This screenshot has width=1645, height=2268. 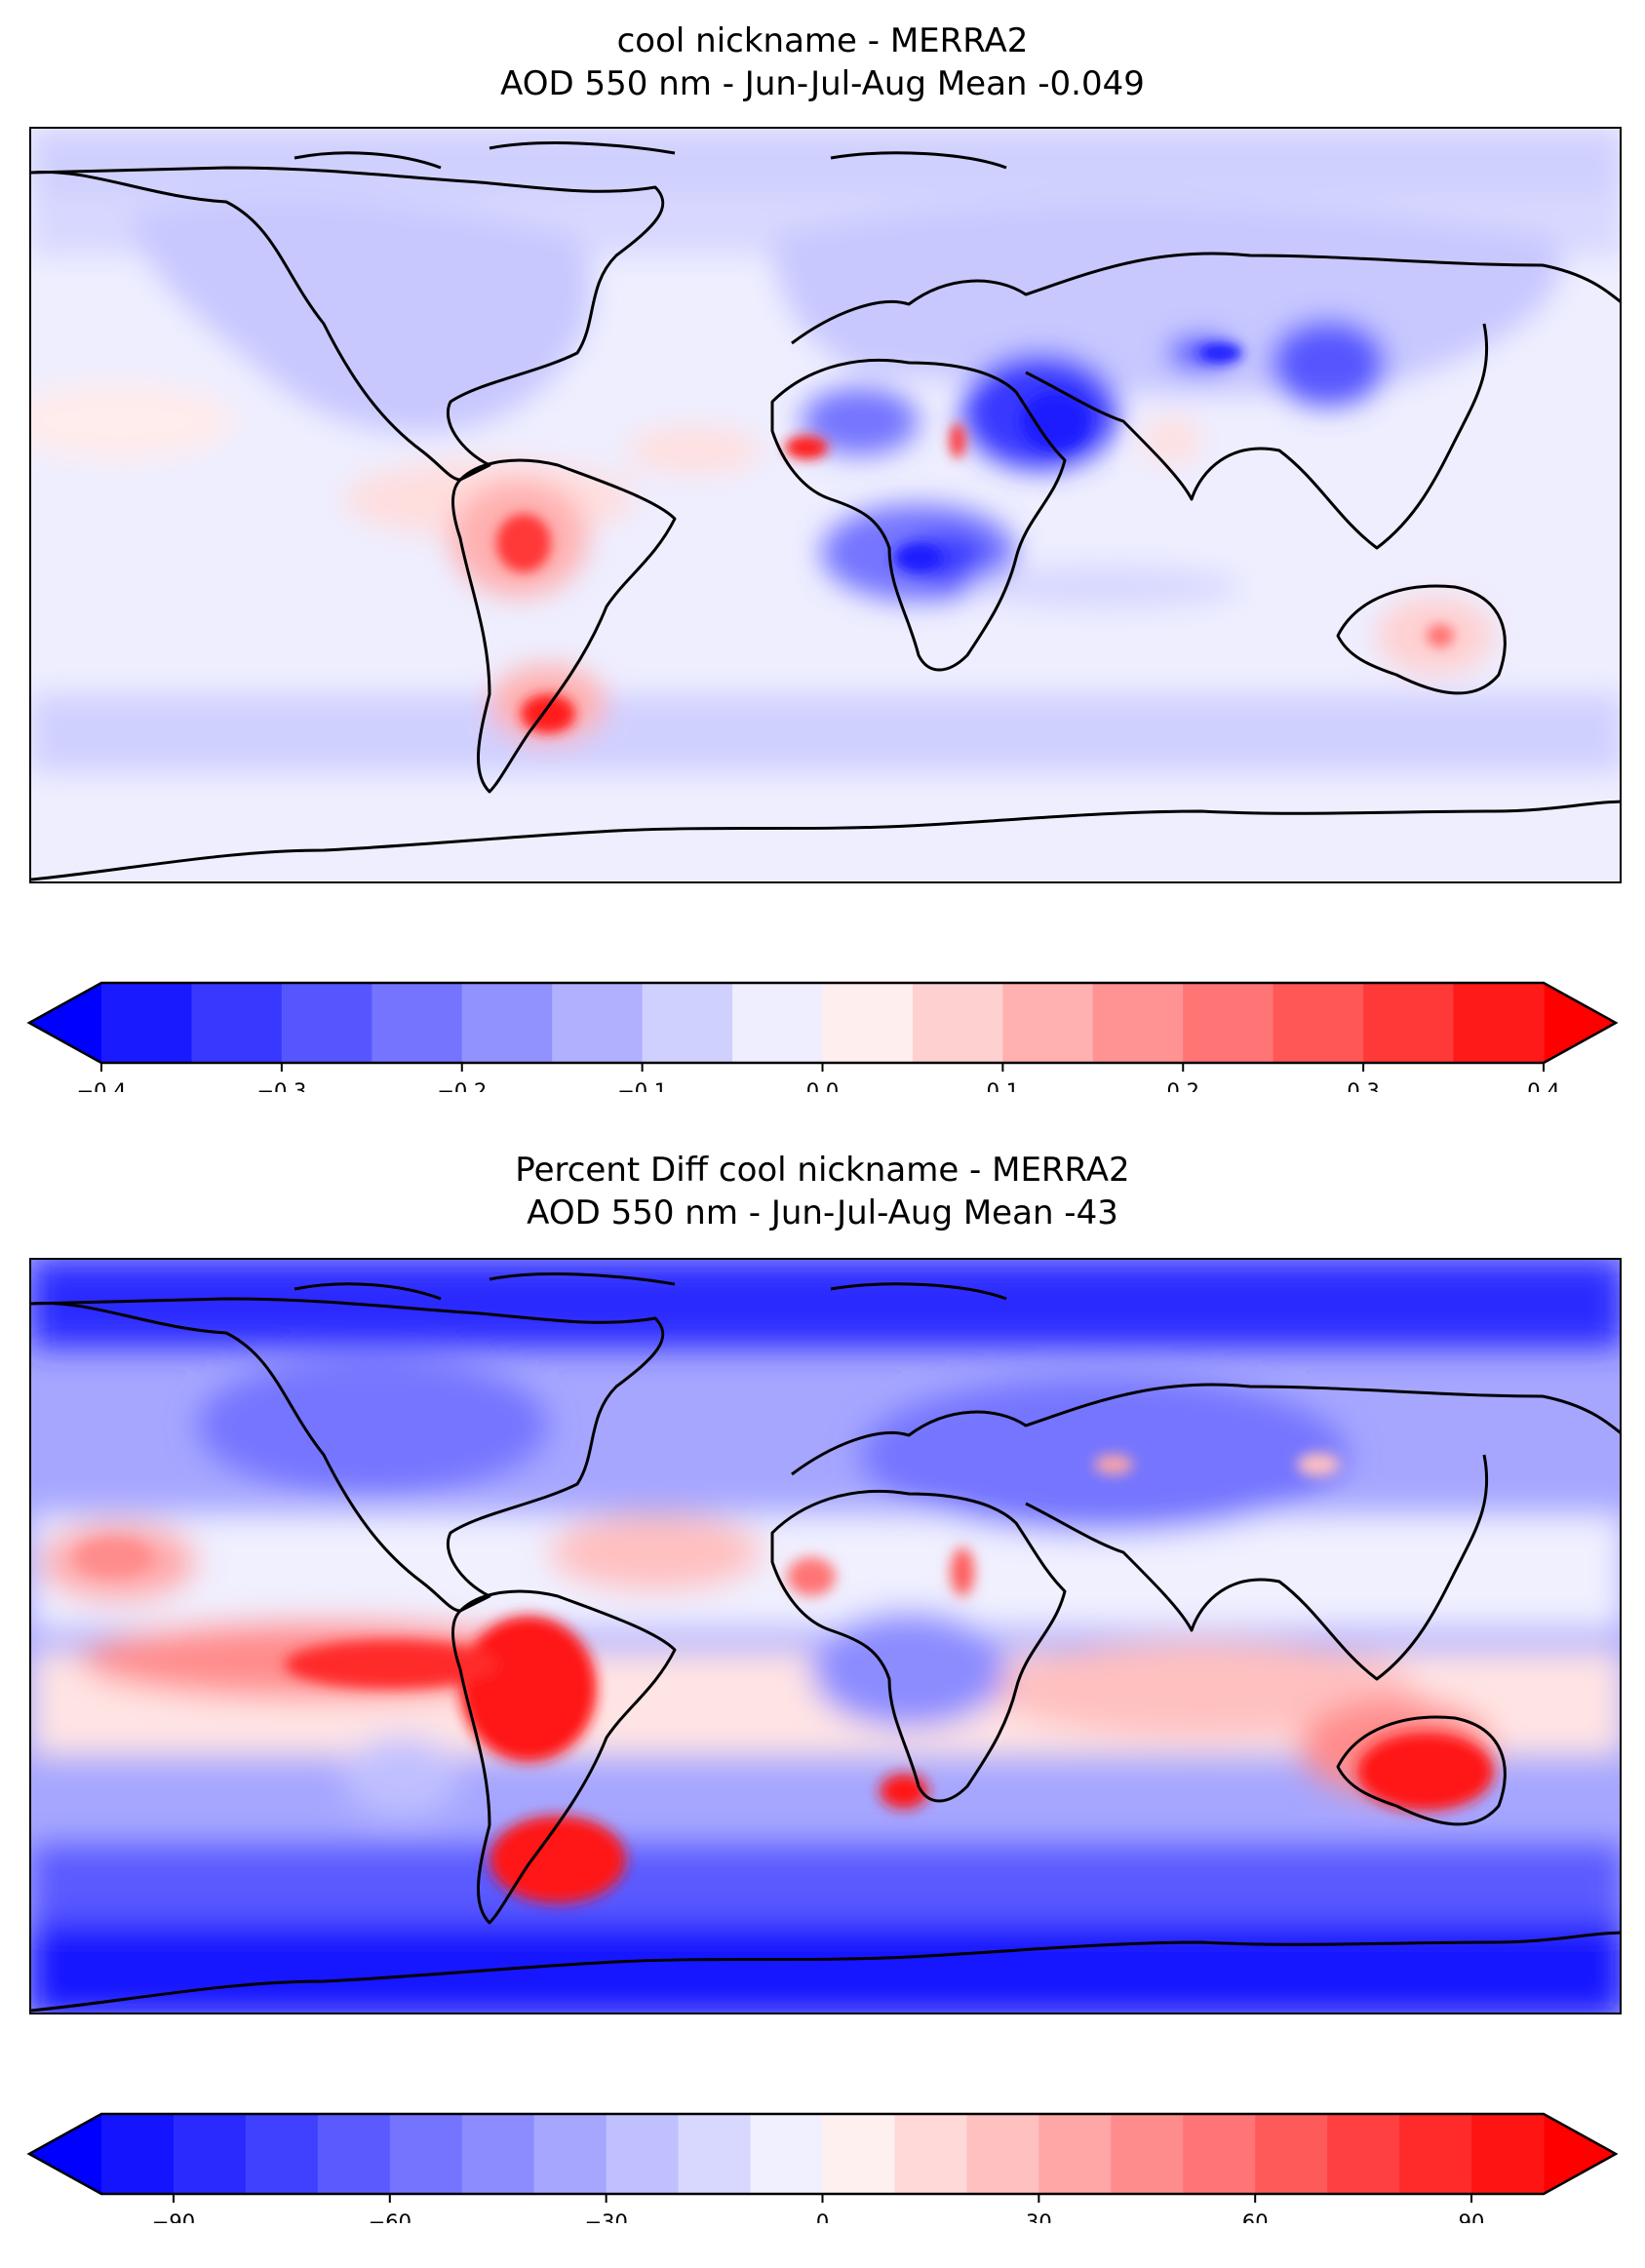 What do you see at coordinates (1363, 1086) in the screenshot?
I see `panel1-colorbar-tick-label: 0.3` at bounding box center [1363, 1086].